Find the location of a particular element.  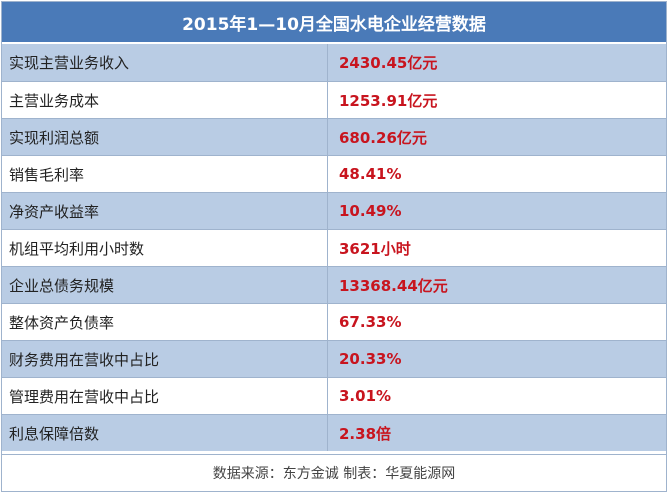

row-value: 3621小时 is located at coordinates (375, 248).